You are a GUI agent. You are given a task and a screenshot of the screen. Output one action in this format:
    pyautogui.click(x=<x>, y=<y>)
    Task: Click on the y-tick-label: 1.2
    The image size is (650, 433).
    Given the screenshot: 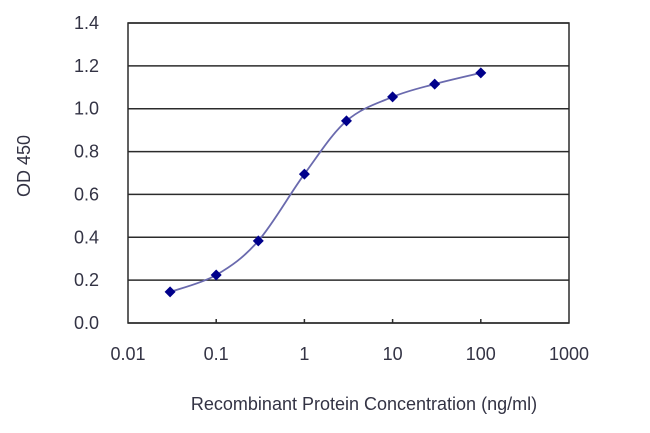 What is the action you would take?
    pyautogui.click(x=86, y=66)
    